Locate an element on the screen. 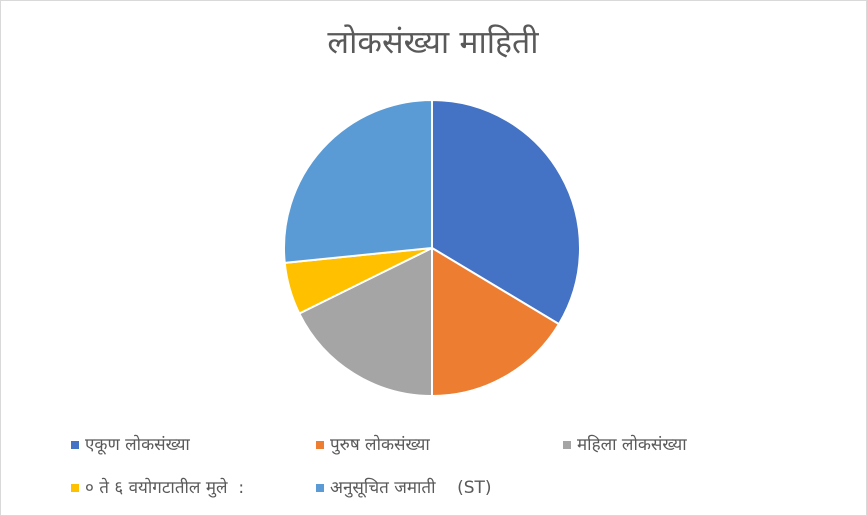  legend-label: अनुसूचित जमाती (ST) is located at coordinates (411, 487).